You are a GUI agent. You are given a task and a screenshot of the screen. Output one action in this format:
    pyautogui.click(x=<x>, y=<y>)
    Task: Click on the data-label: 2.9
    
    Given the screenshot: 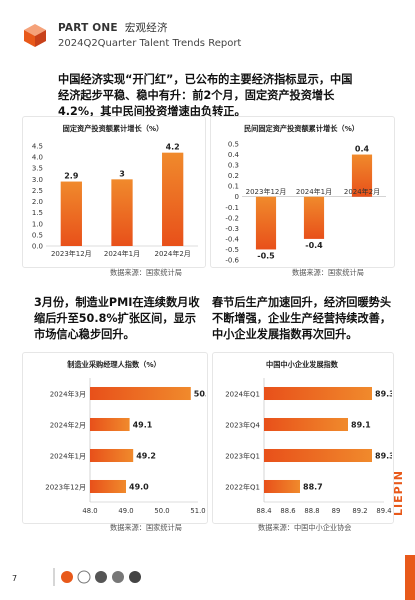 What is the action you would take?
    pyautogui.click(x=71, y=176)
    